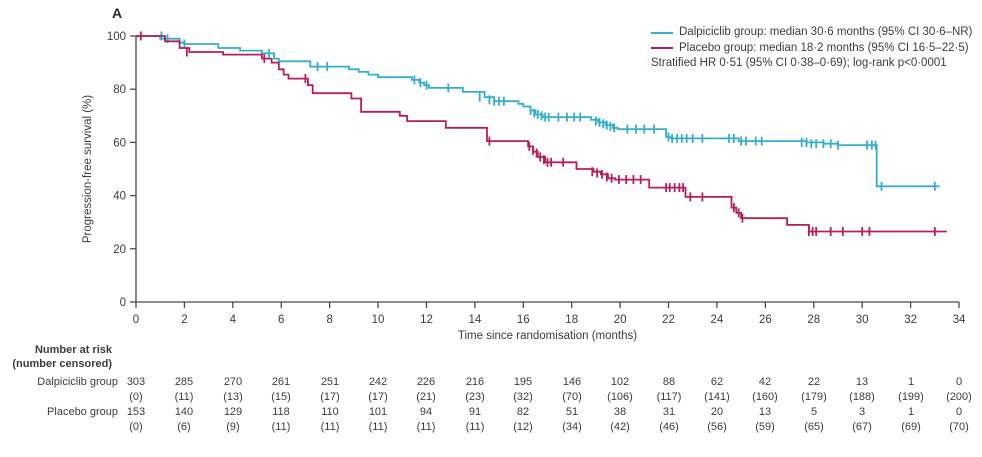 This screenshot has height=457, width=982. Describe the element at coordinates (329, 320) in the screenshot. I see `x-tick-label: 8` at that location.